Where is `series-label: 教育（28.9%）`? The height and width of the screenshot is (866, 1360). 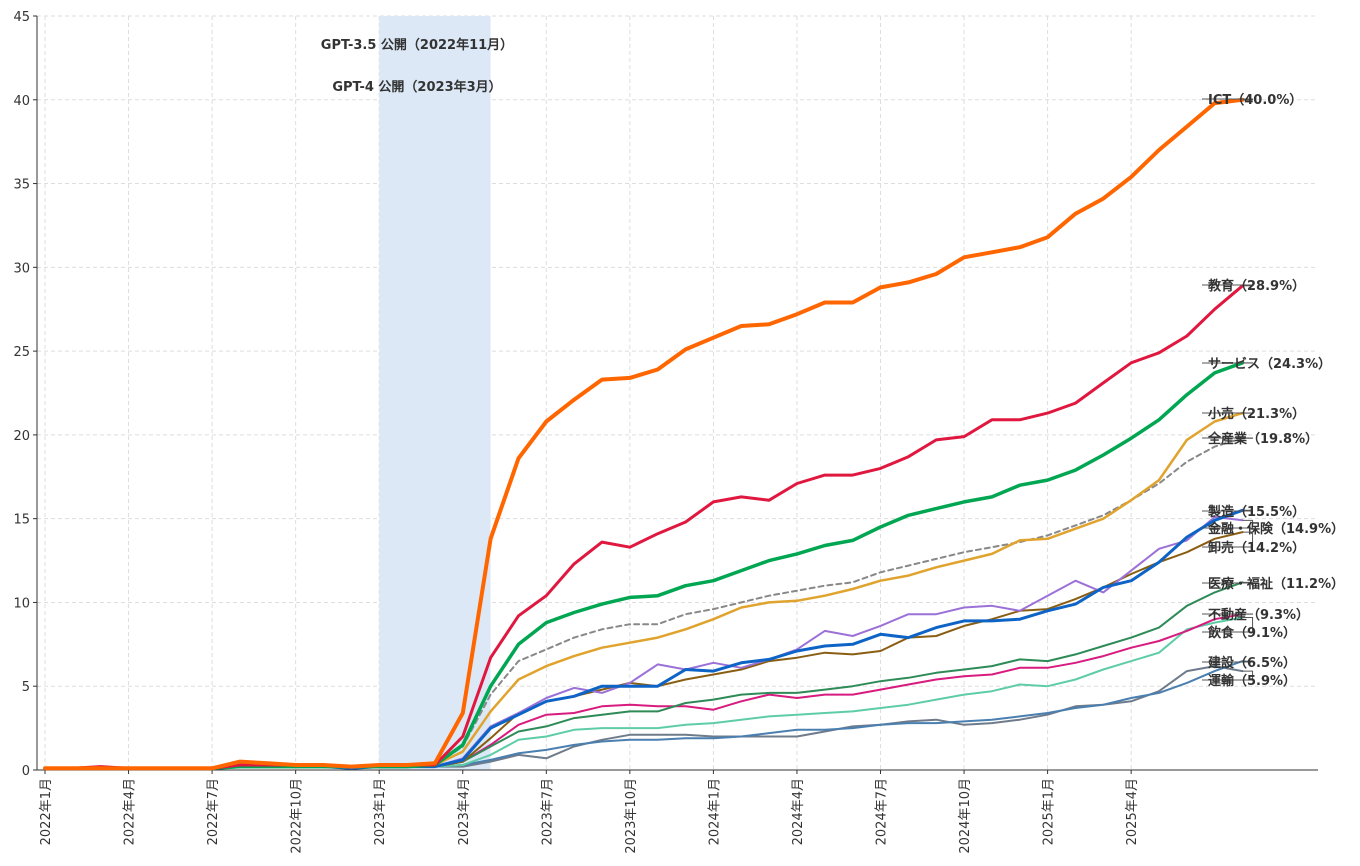
series-label: 教育（28.9%） is located at coordinates (1256, 286).